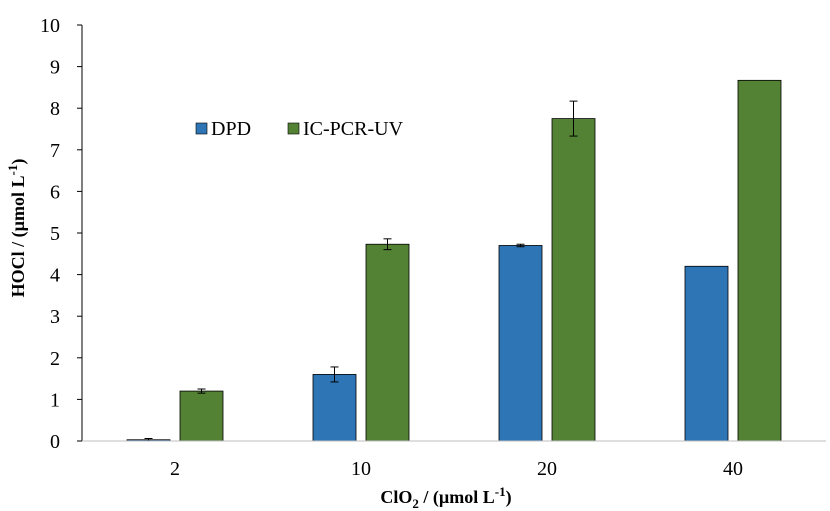  I want to click on y-axis-title: HOCl / (µmol L-1), so click(17, 228).